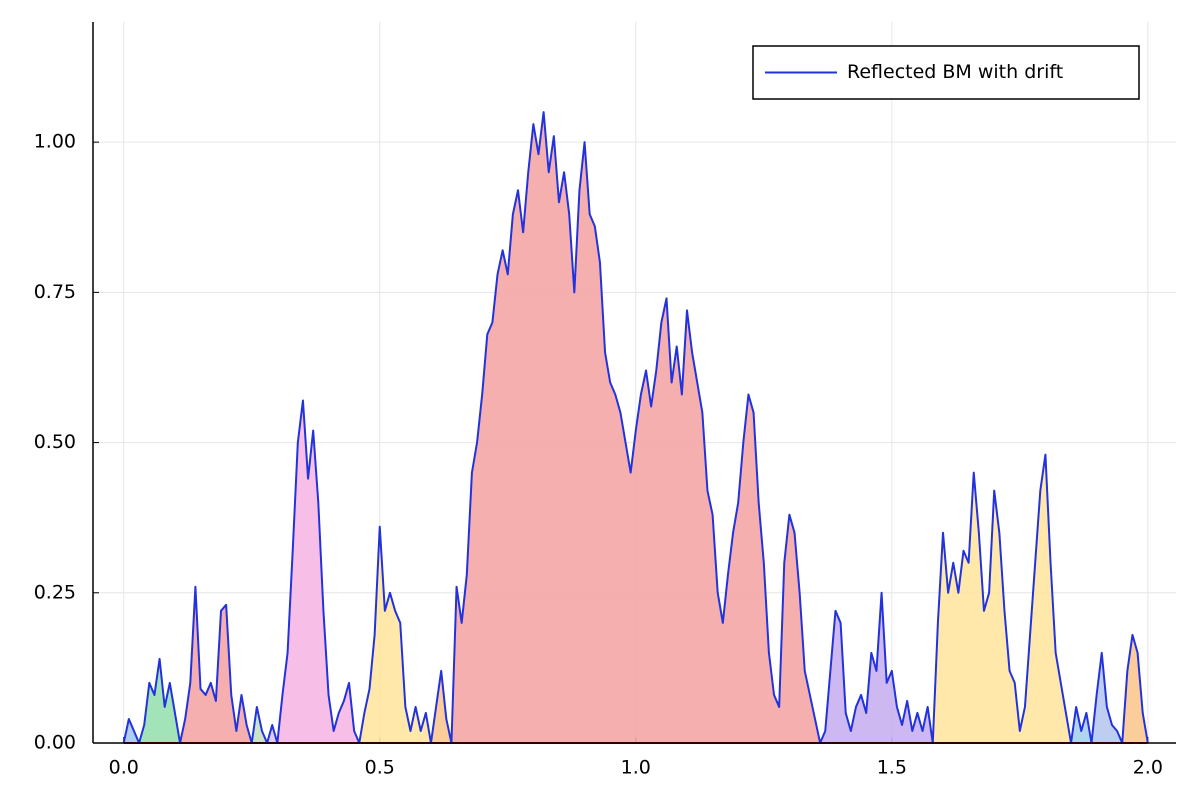 The width and height of the screenshot is (1200, 800). Describe the element at coordinates (124, 768) in the screenshot. I see `x-tick-label: 0.0` at that location.